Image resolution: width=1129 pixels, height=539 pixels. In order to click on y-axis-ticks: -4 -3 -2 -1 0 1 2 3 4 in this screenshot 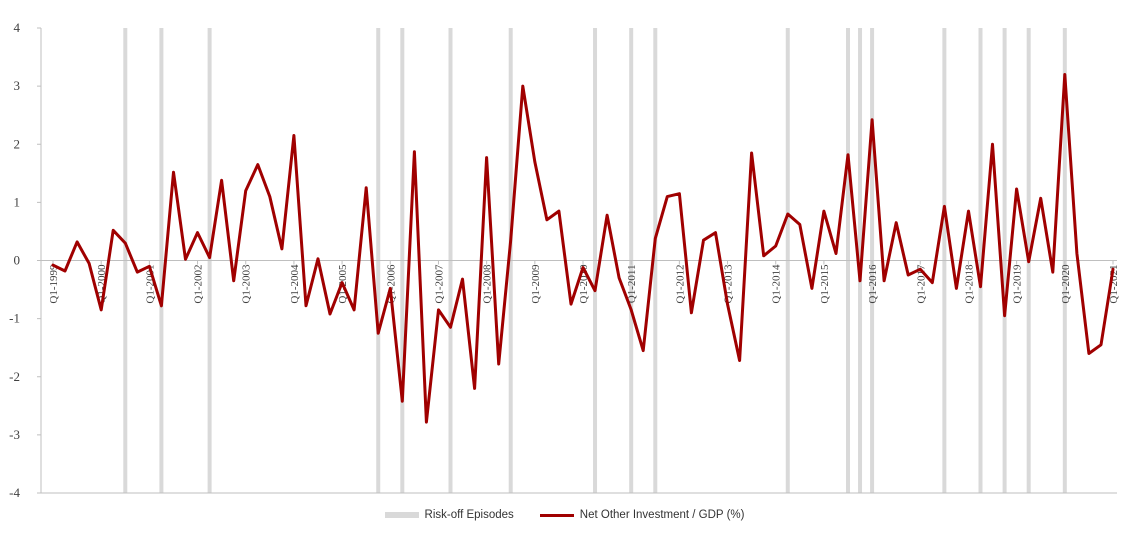, I will do `click(25, 260)`.